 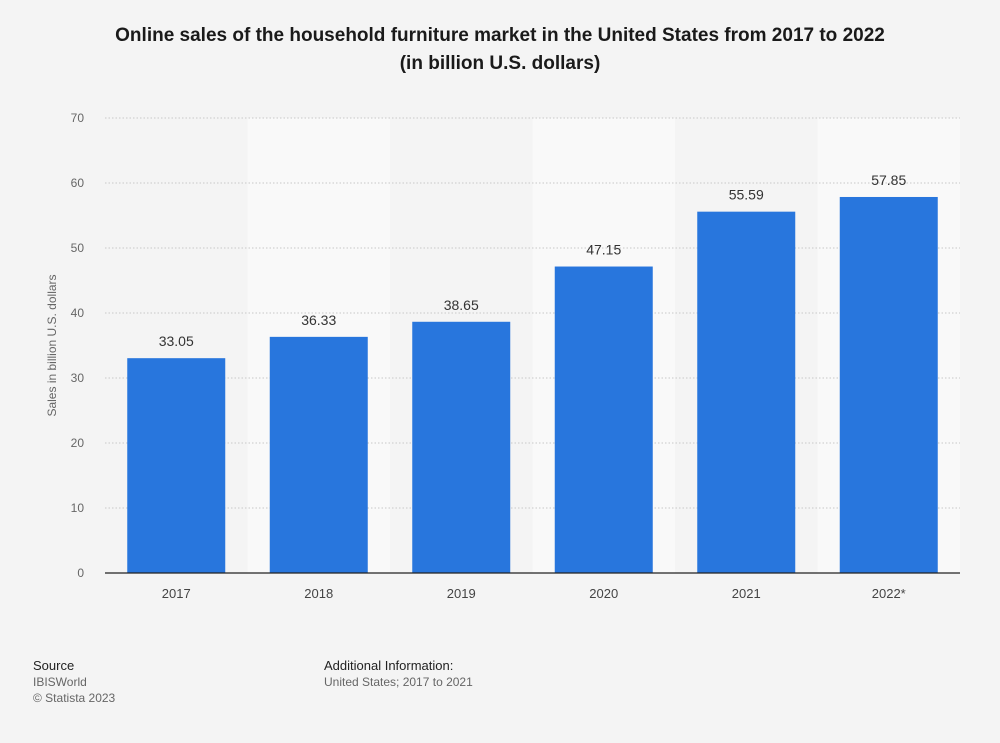 I want to click on data-label: 47.15, so click(x=603, y=250).